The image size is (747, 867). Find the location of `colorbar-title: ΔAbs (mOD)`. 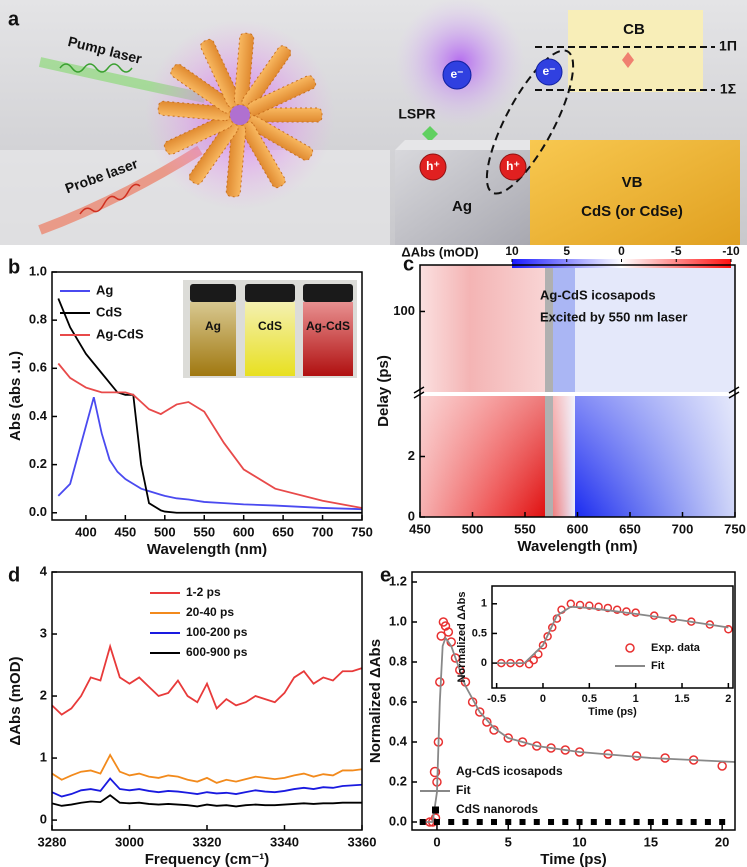

colorbar-title: ΔAbs (mOD) is located at coordinates (439, 251).